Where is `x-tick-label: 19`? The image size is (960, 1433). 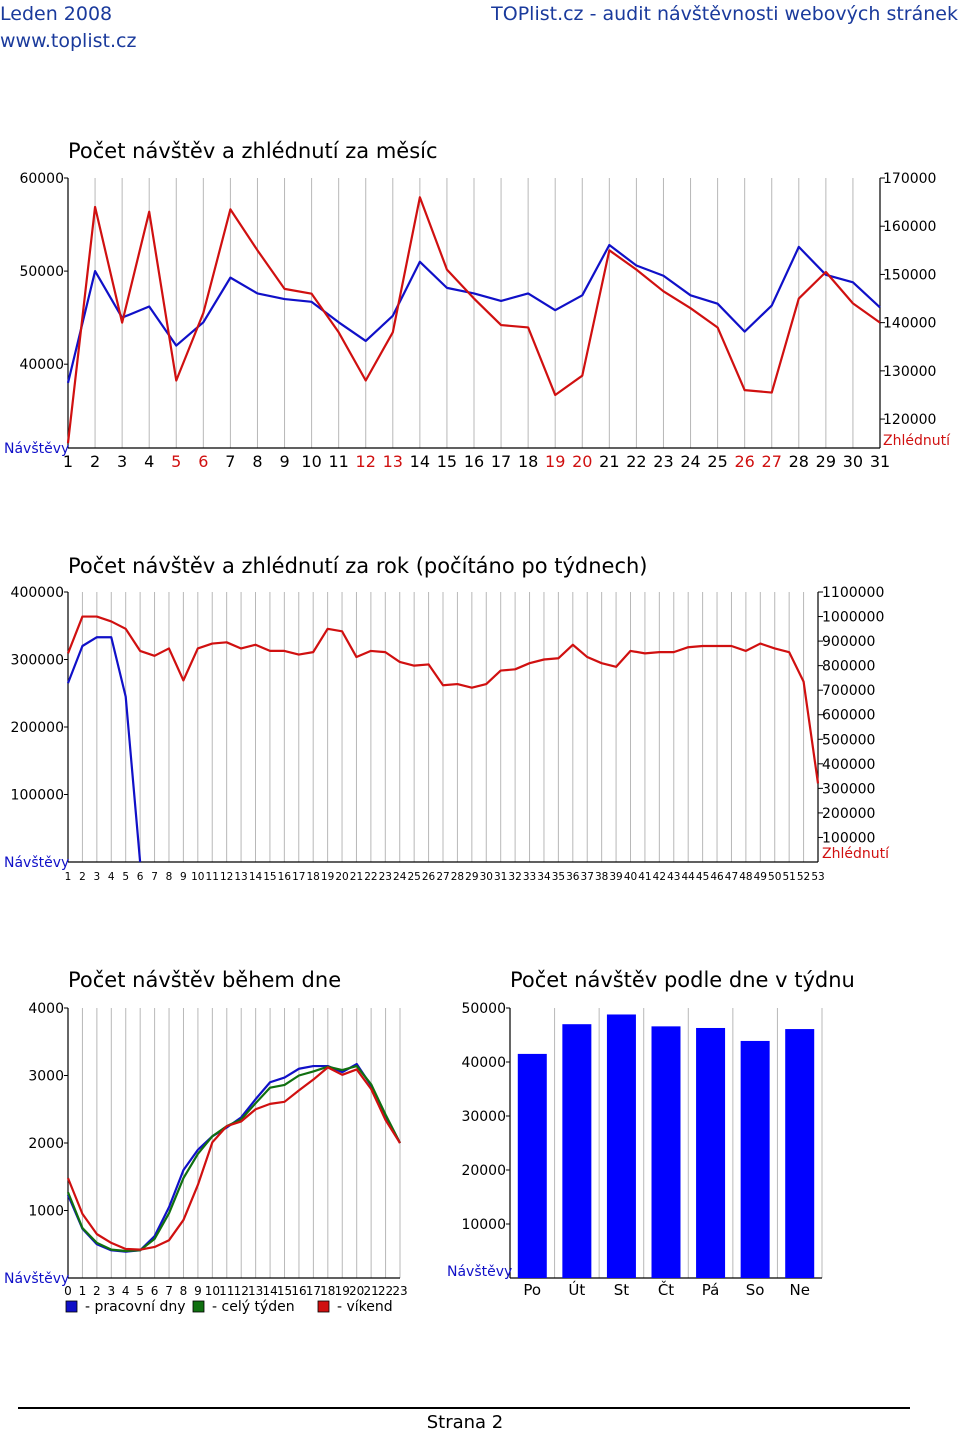
x-tick-label: 19 is located at coordinates (555, 461).